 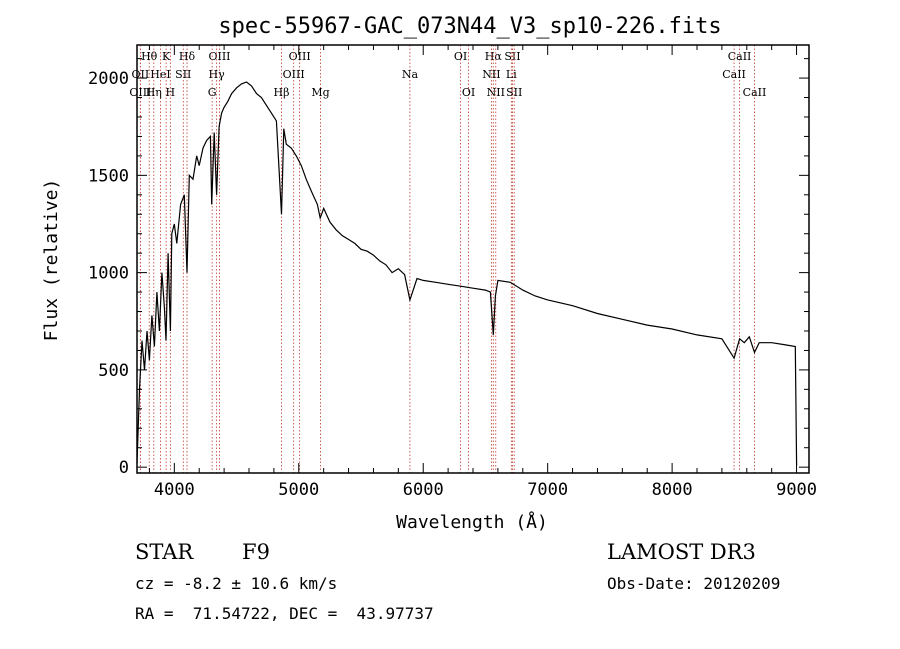 I want to click on line-label-3: OIII, so click(x=219, y=56).